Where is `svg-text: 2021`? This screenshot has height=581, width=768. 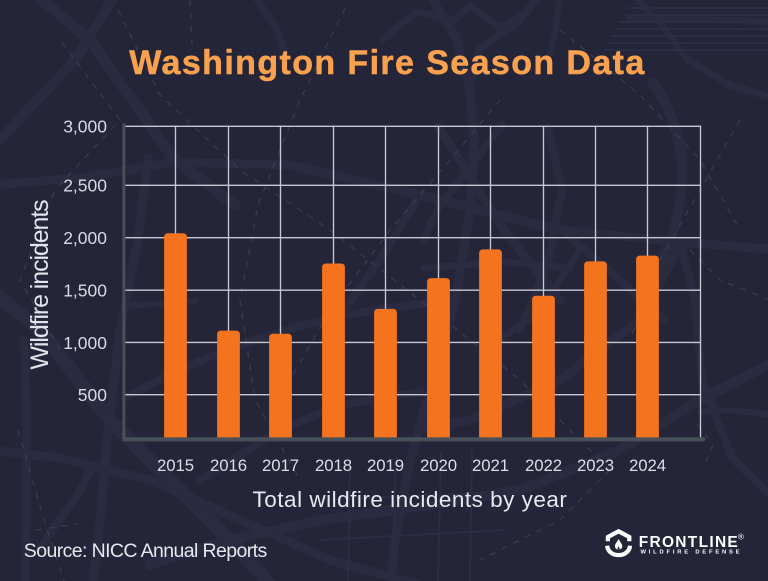 svg-text: 2021 is located at coordinates (490, 465).